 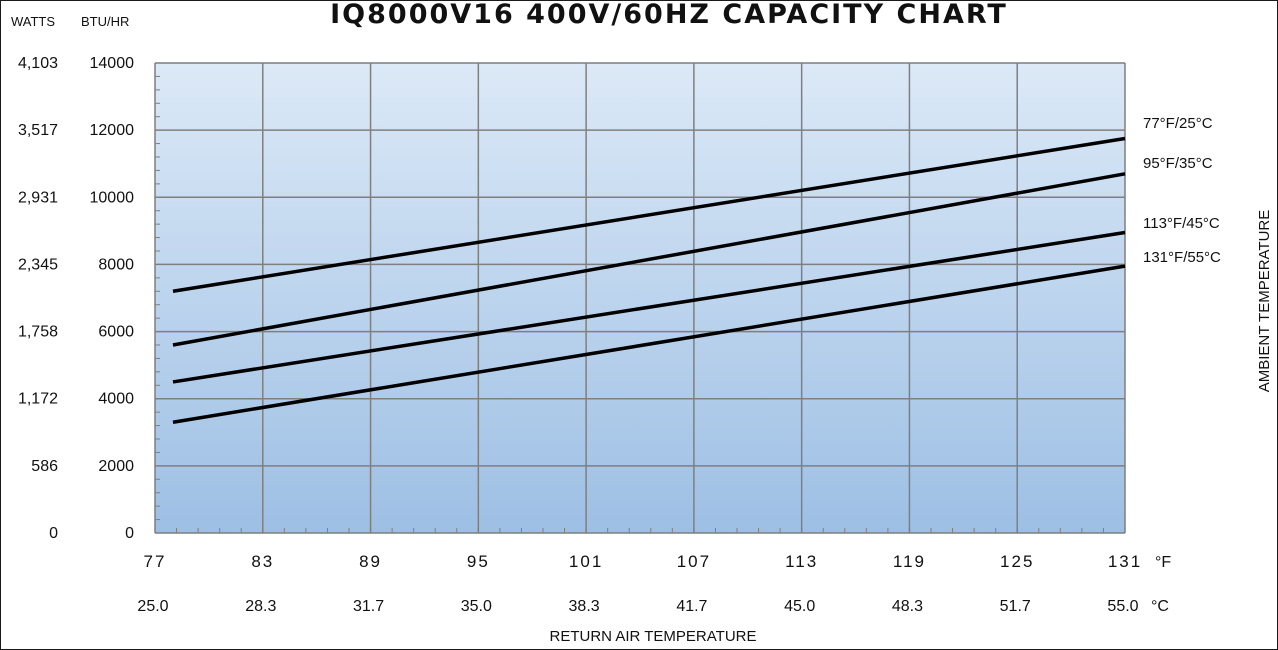 I want to click on right-axis-title: AMBIENT TEMPERATURE, so click(x=1264, y=301).